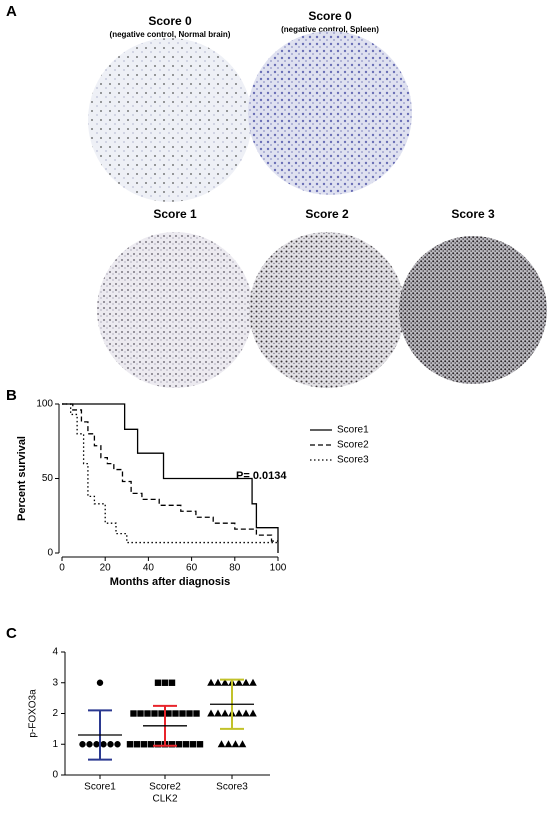 This screenshot has height=822, width=550. I want to click on x-axis-label: CLK2, so click(164, 799).